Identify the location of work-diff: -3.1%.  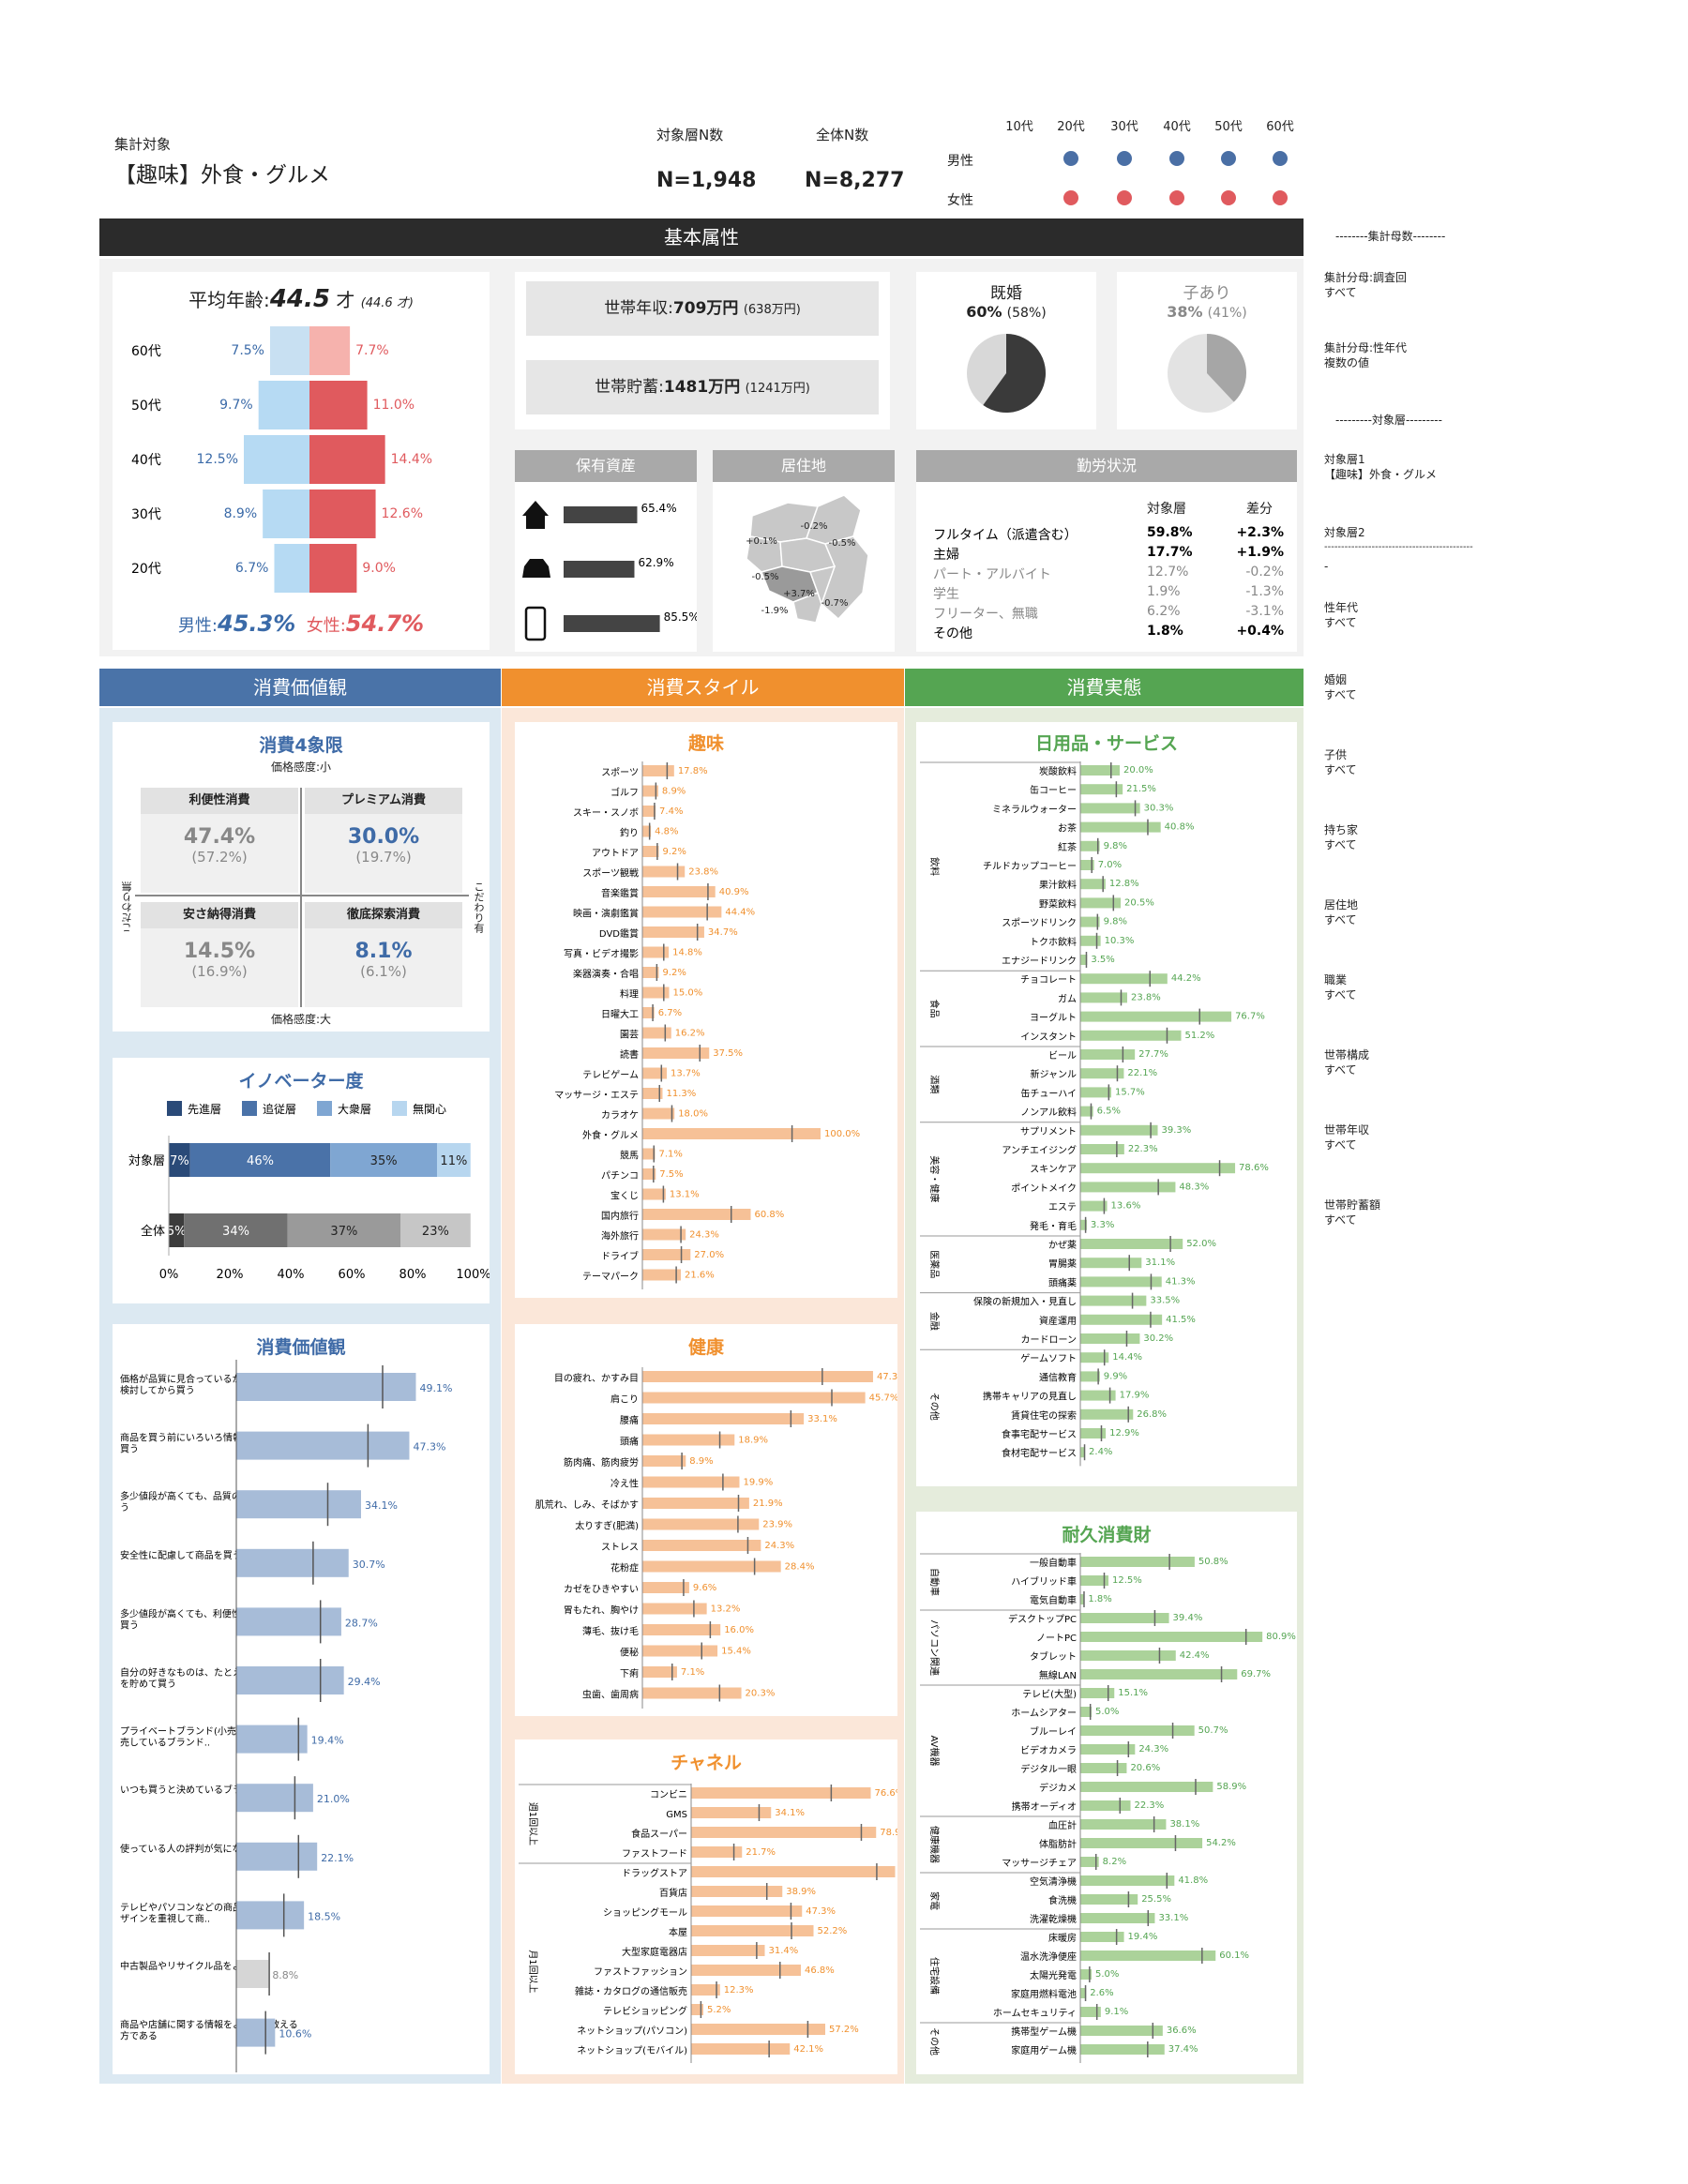
(1264, 611).